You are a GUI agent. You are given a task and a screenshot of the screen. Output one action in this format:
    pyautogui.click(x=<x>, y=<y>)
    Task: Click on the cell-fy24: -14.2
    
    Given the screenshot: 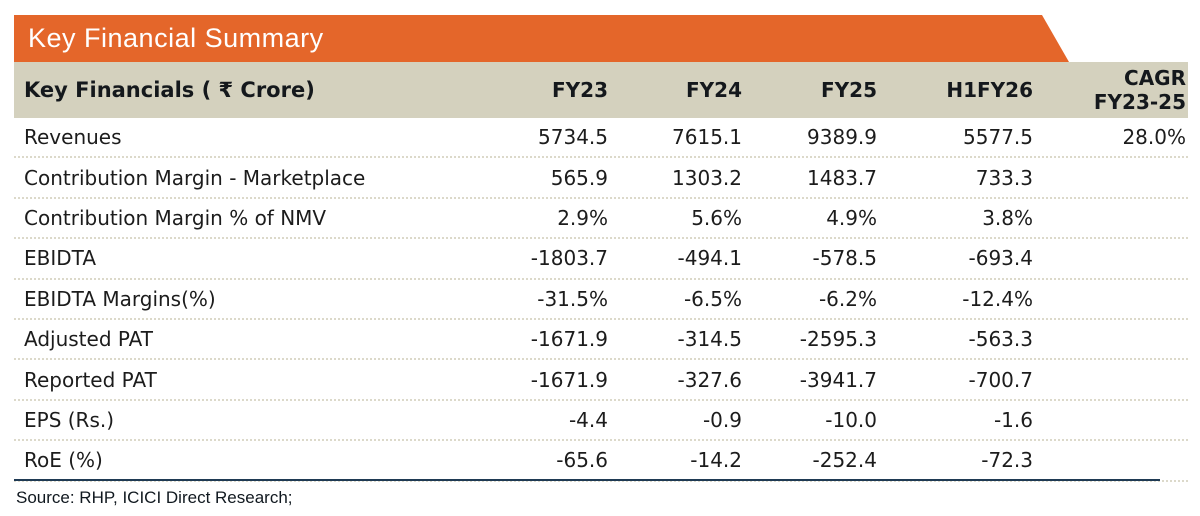 What is the action you would take?
    pyautogui.click(x=716, y=460)
    